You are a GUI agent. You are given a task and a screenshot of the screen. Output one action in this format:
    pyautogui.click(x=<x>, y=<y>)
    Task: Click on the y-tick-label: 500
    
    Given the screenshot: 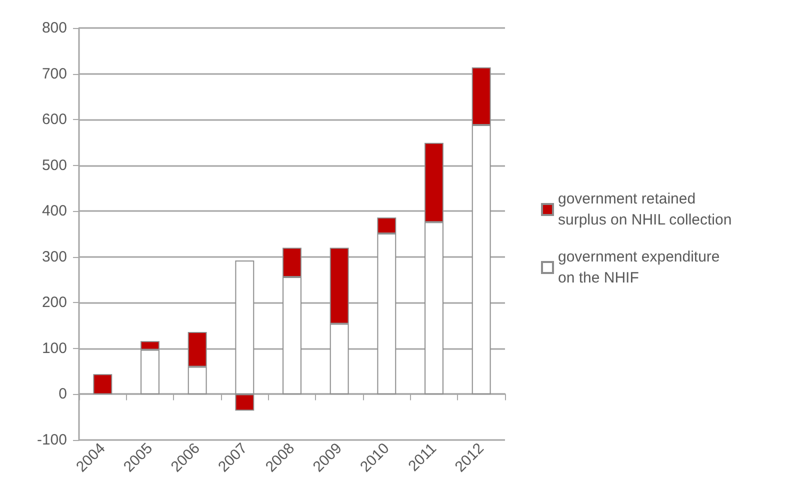 What is the action you would take?
    pyautogui.click(x=54, y=165)
    